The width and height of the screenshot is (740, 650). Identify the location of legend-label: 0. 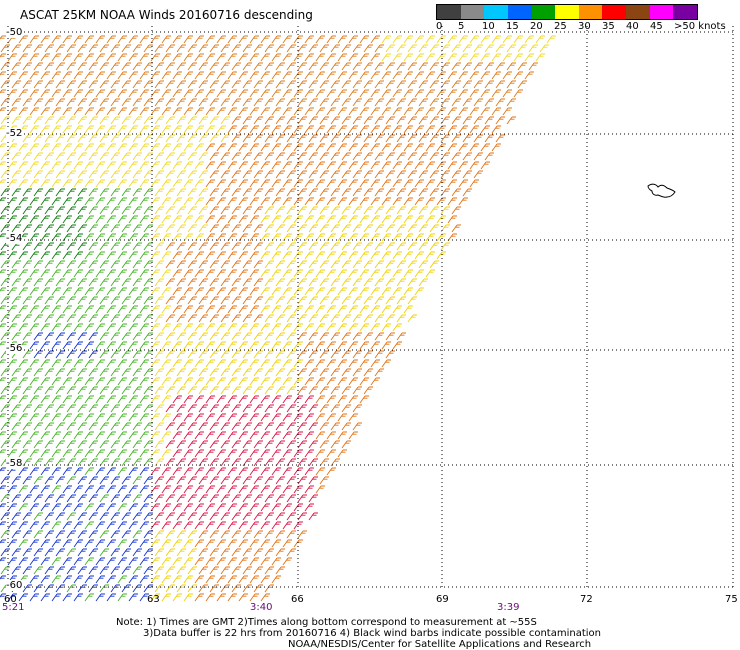
(439, 26).